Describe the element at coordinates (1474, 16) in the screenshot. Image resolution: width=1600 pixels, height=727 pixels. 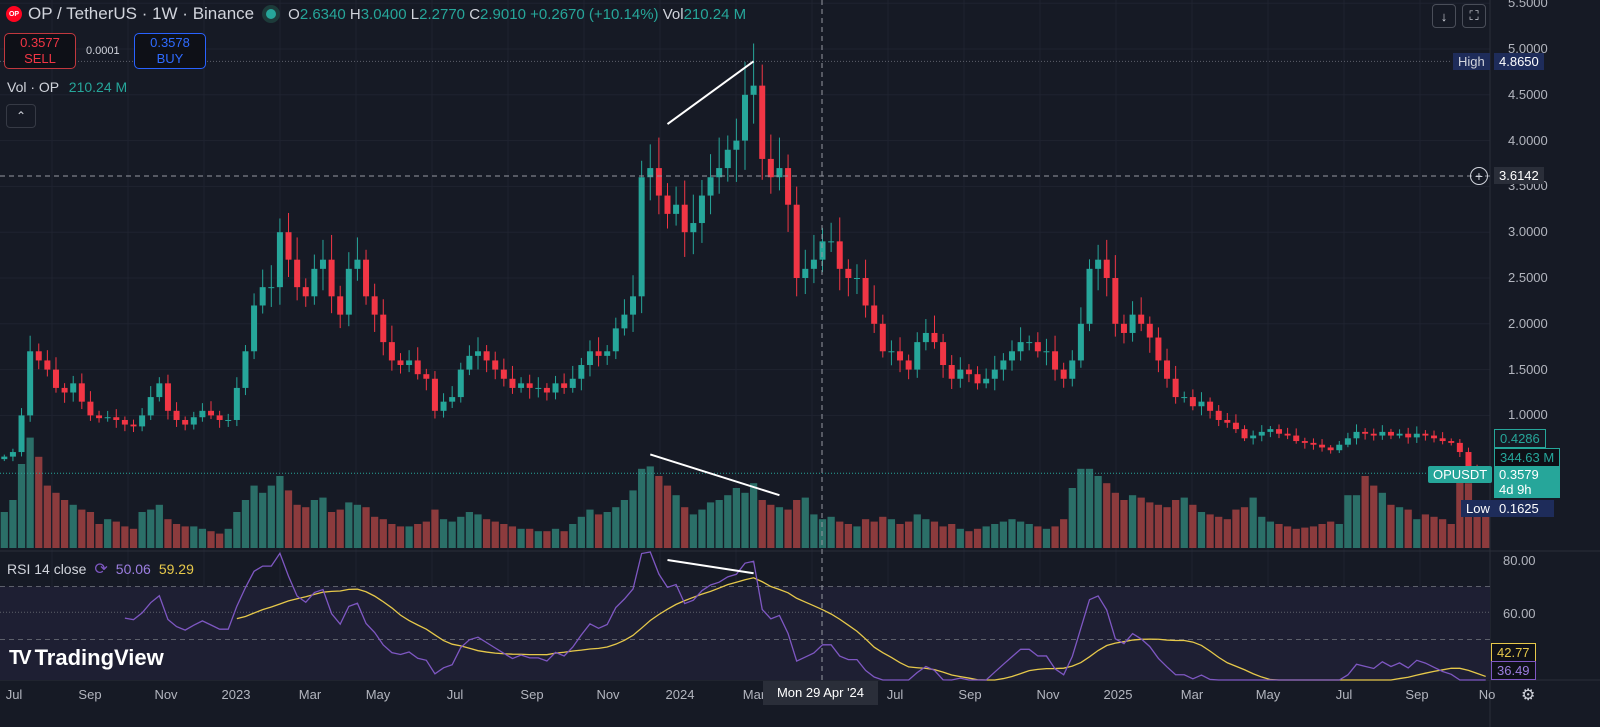
I see `fullscreen-button: ⛶` at that location.